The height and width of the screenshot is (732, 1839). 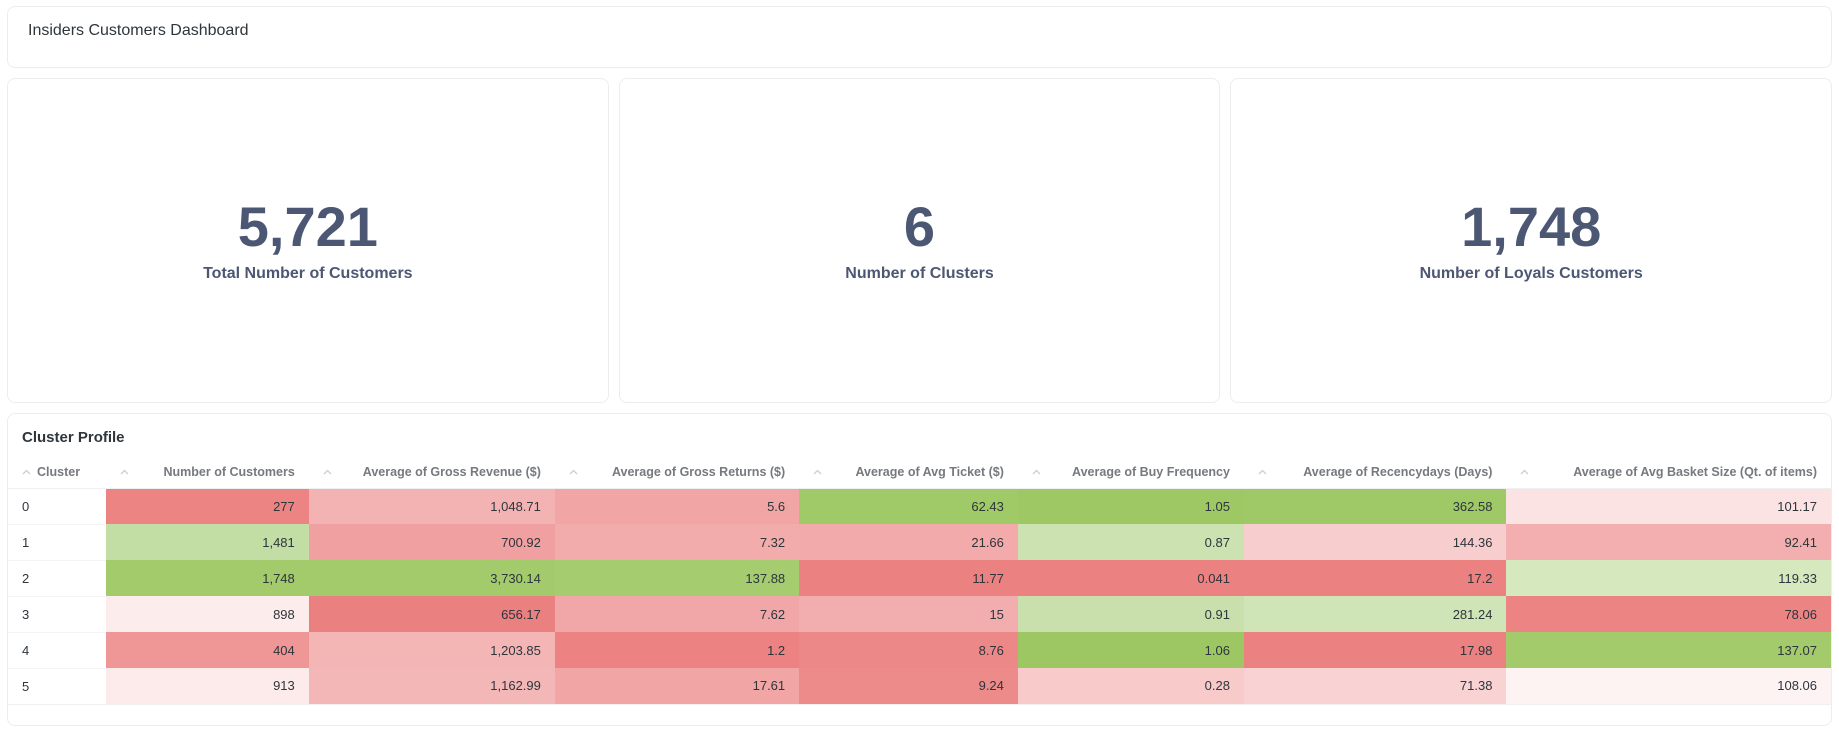 I want to click on value-cell: 7.62, so click(x=677, y=614).